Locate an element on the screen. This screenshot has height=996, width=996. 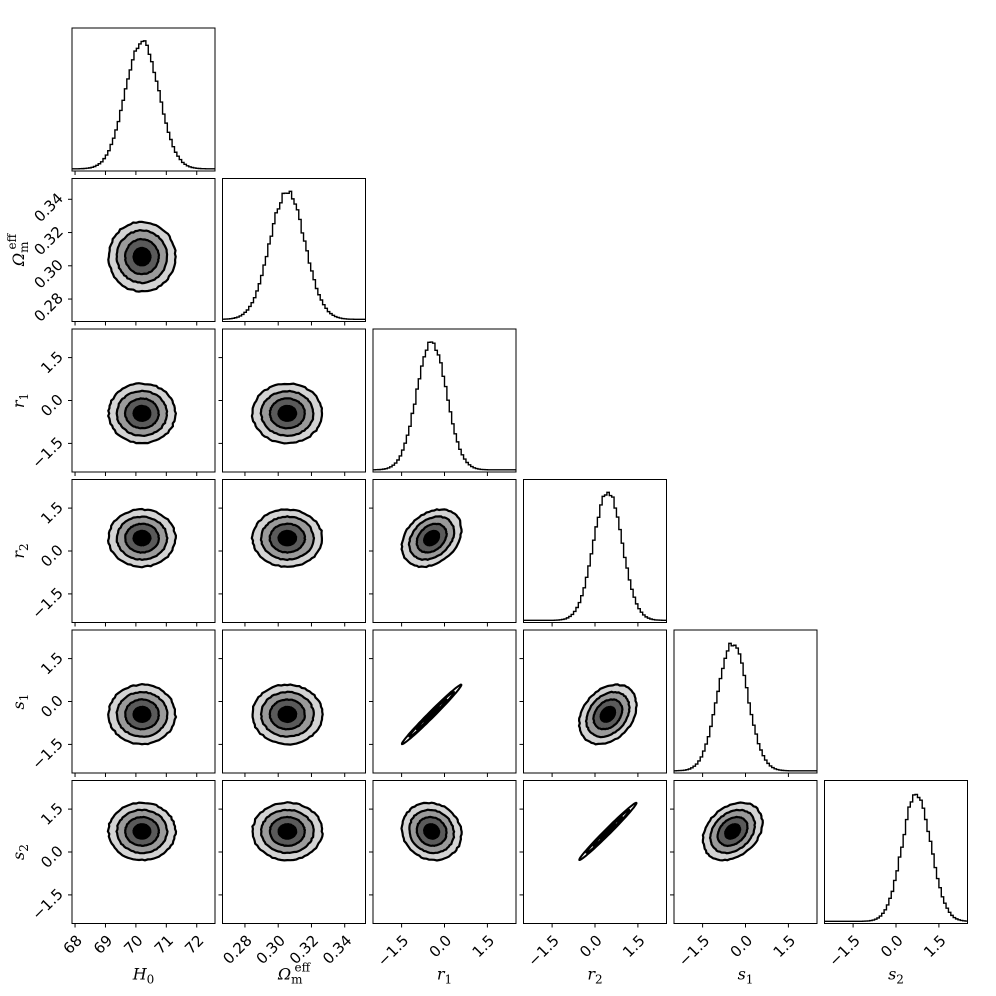
y-axis-label-Om: Ωmeff is located at coordinates (18, 249).